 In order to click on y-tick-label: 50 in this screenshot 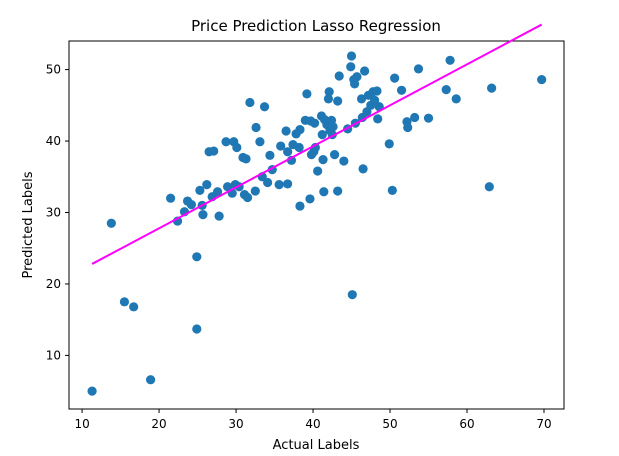, I will do `click(53, 70)`.